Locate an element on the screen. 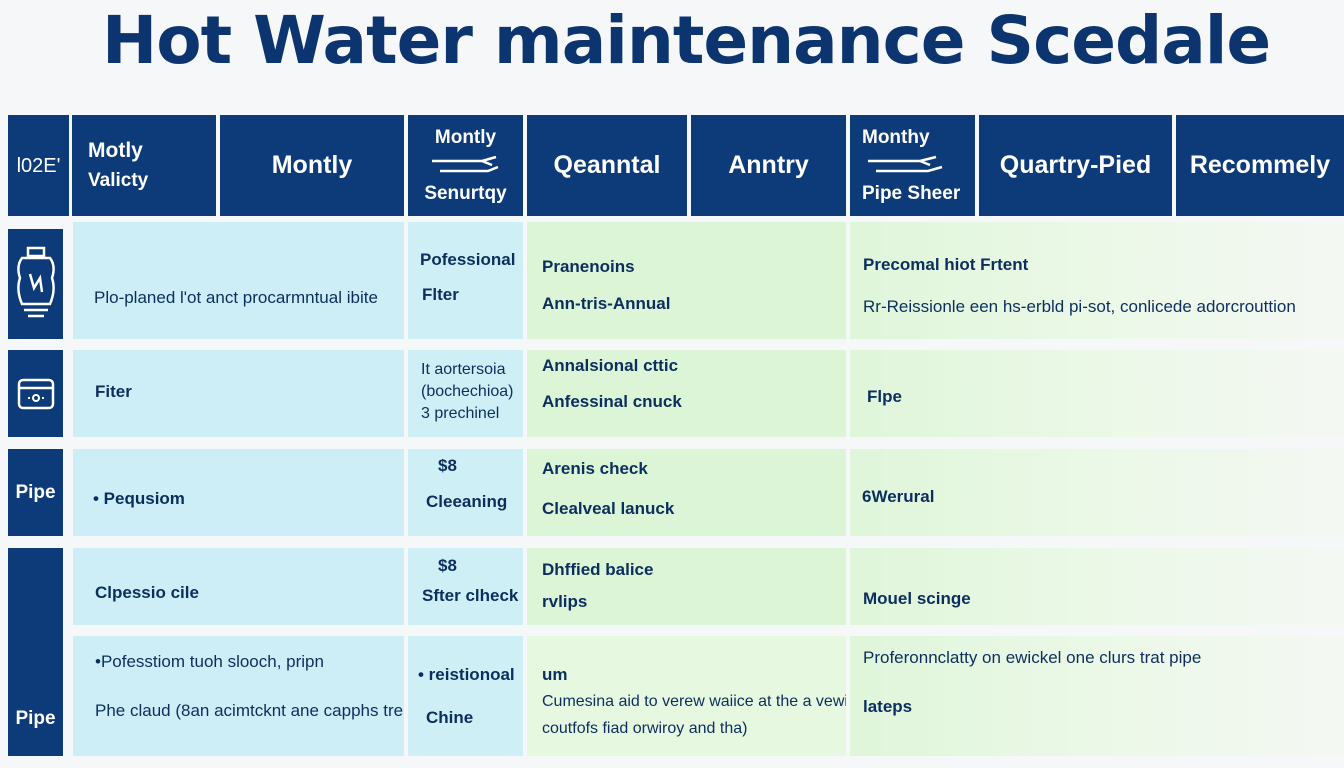  task-text: Cleeaning is located at coordinates (467, 501).